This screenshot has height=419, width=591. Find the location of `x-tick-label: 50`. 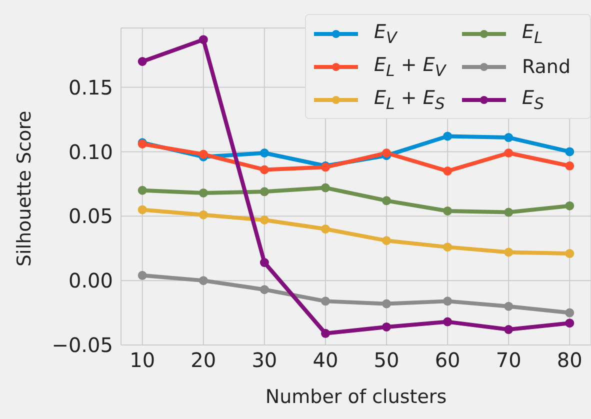

x-tick-label: 50 is located at coordinates (387, 360).